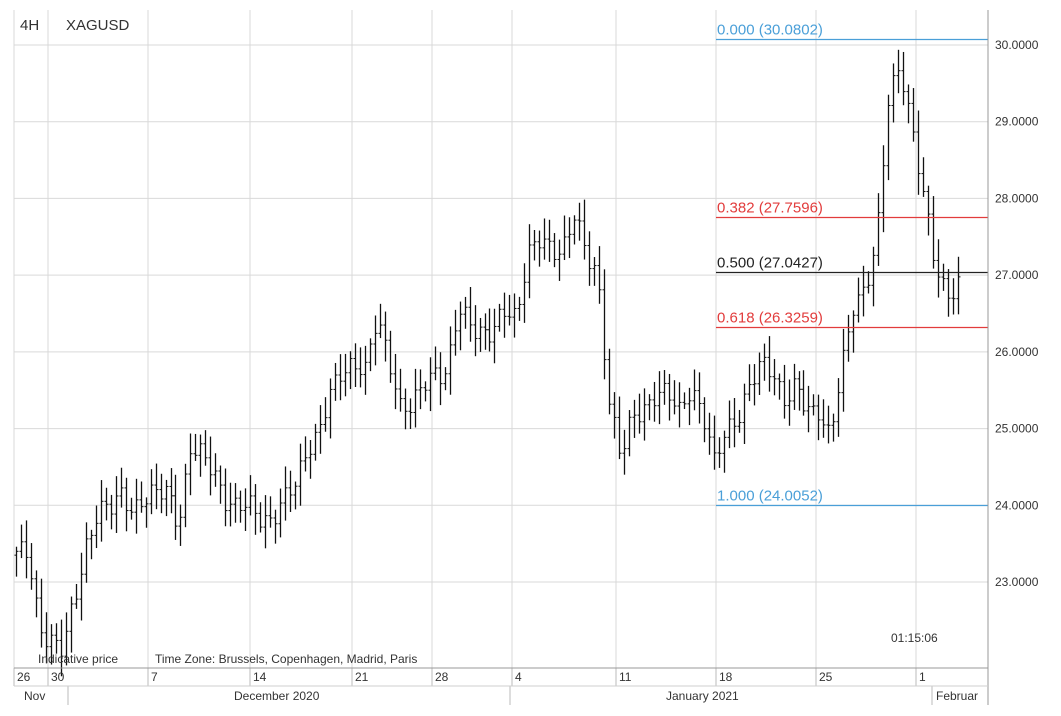 This screenshot has width=1061, height=716. What do you see at coordinates (1017, 505) in the screenshot?
I see `price-tick-label: 24.0000` at bounding box center [1017, 505].